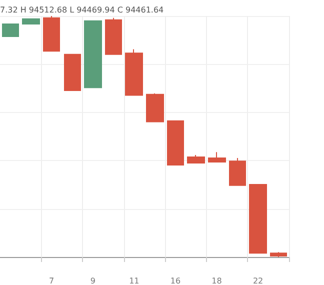 This screenshot has height=285, width=324. What do you see at coordinates (51, 280) in the screenshot?
I see `x-tick-label: 7` at bounding box center [51, 280].